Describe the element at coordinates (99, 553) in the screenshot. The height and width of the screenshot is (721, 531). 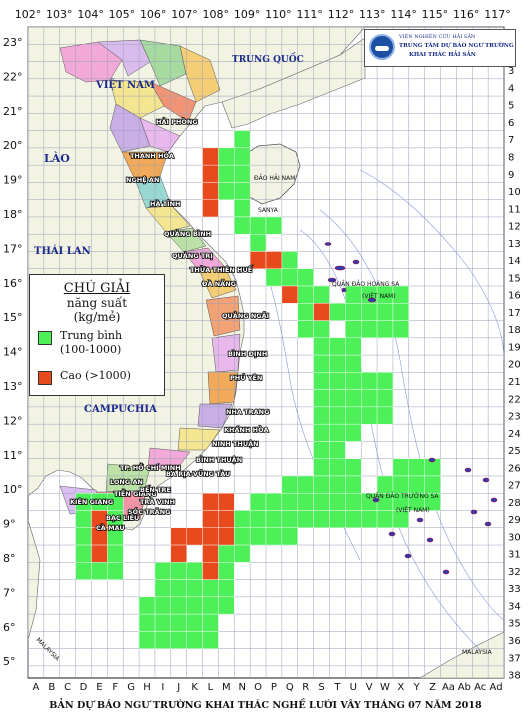
I see `cell-high-e31` at that location.